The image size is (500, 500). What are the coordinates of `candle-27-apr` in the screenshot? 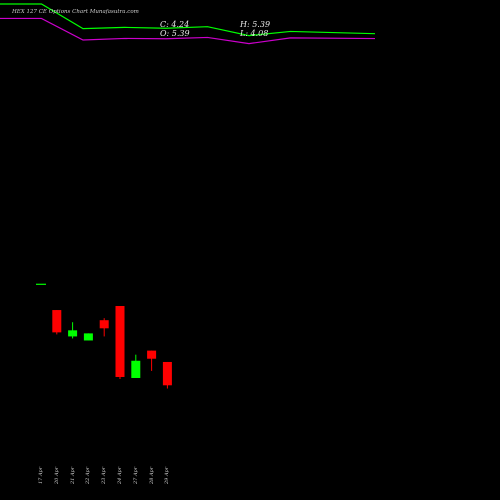 It's located at (136, 366).